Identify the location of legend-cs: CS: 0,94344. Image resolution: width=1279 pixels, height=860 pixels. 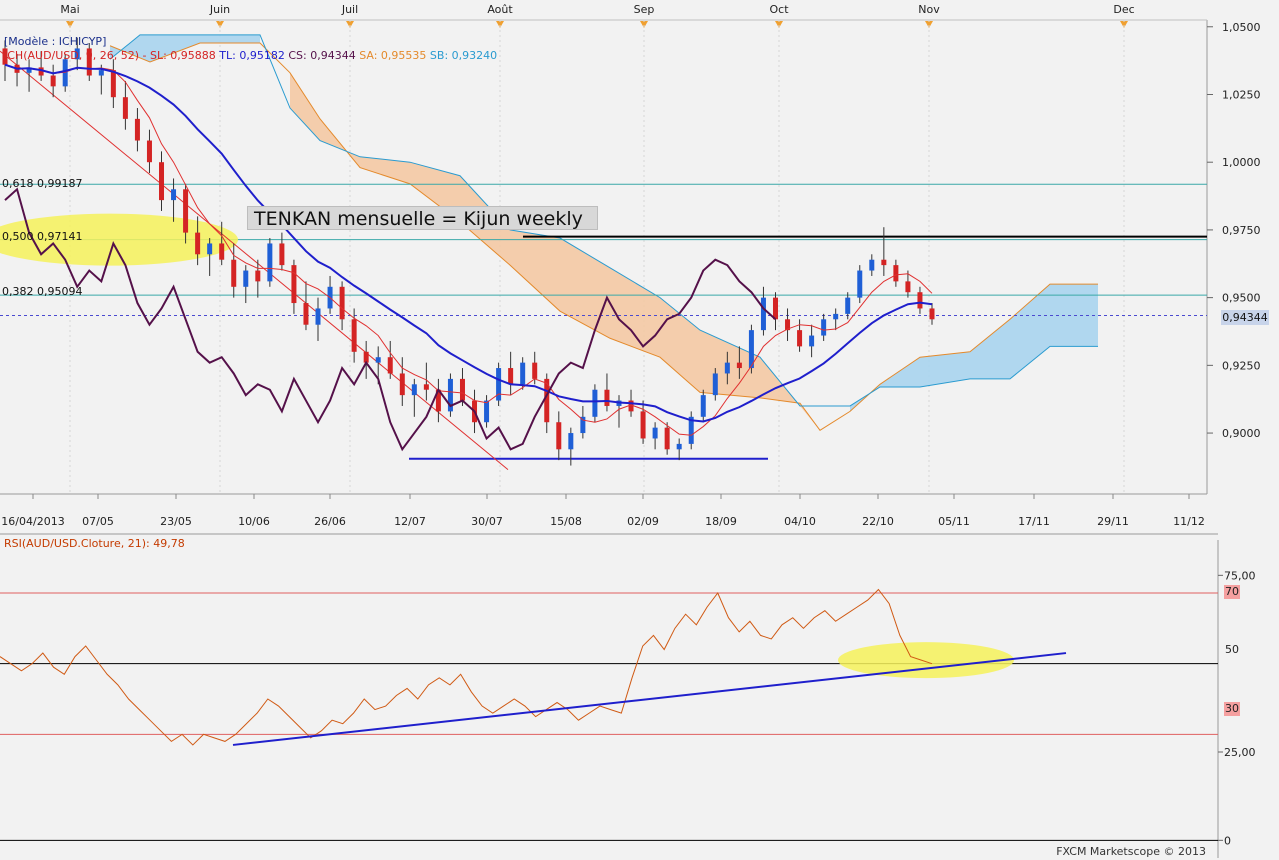
(322, 55).